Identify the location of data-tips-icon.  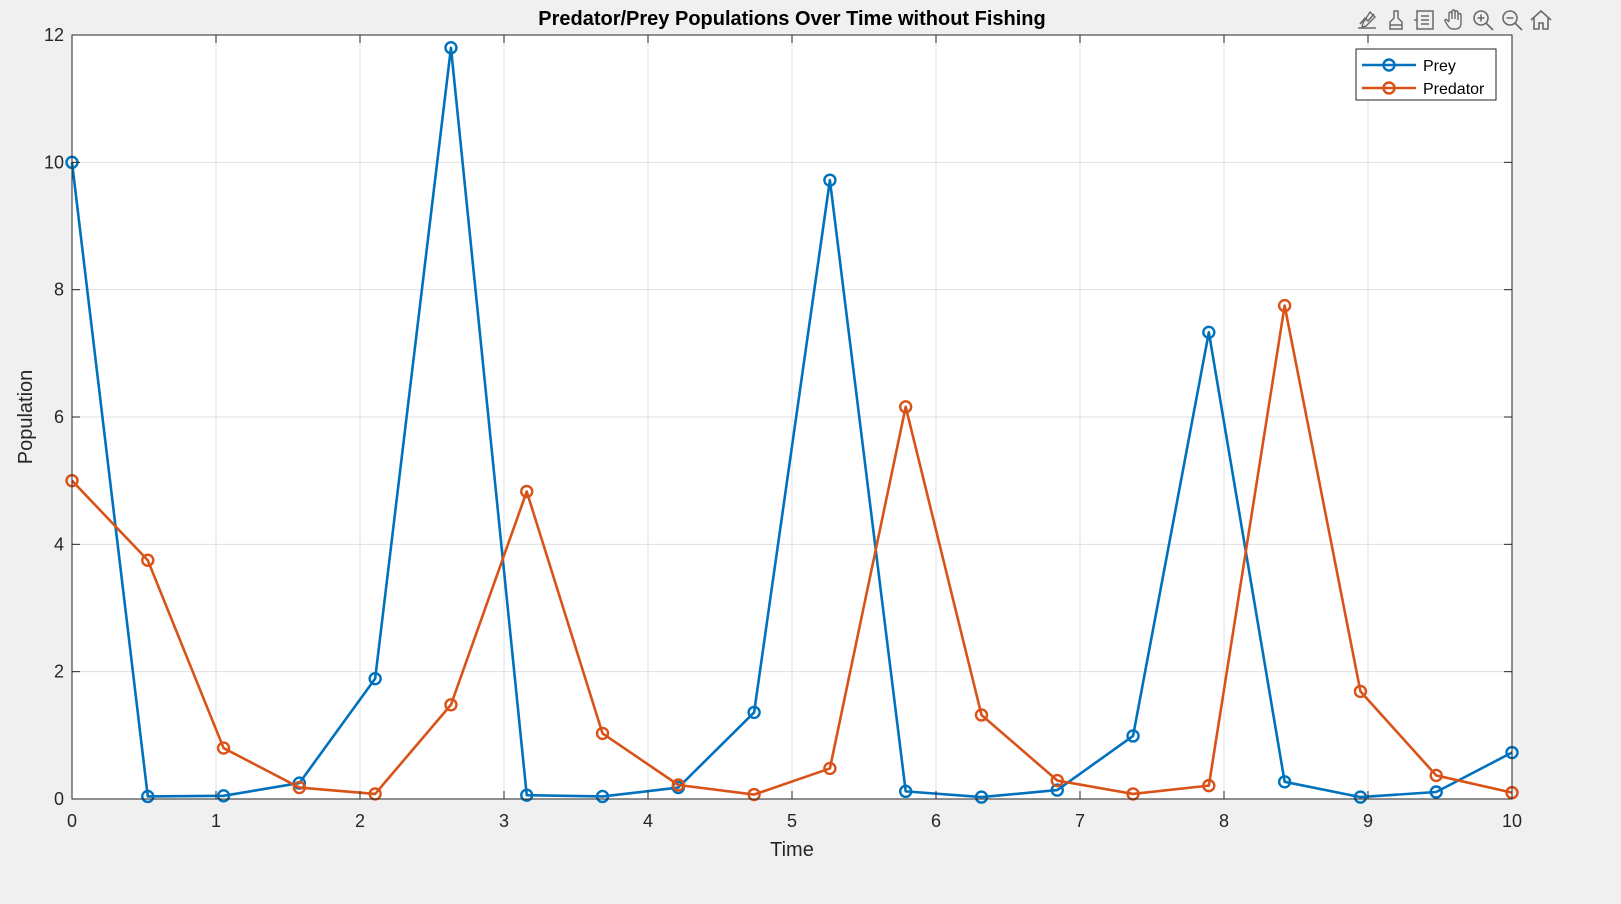
(1423, 20).